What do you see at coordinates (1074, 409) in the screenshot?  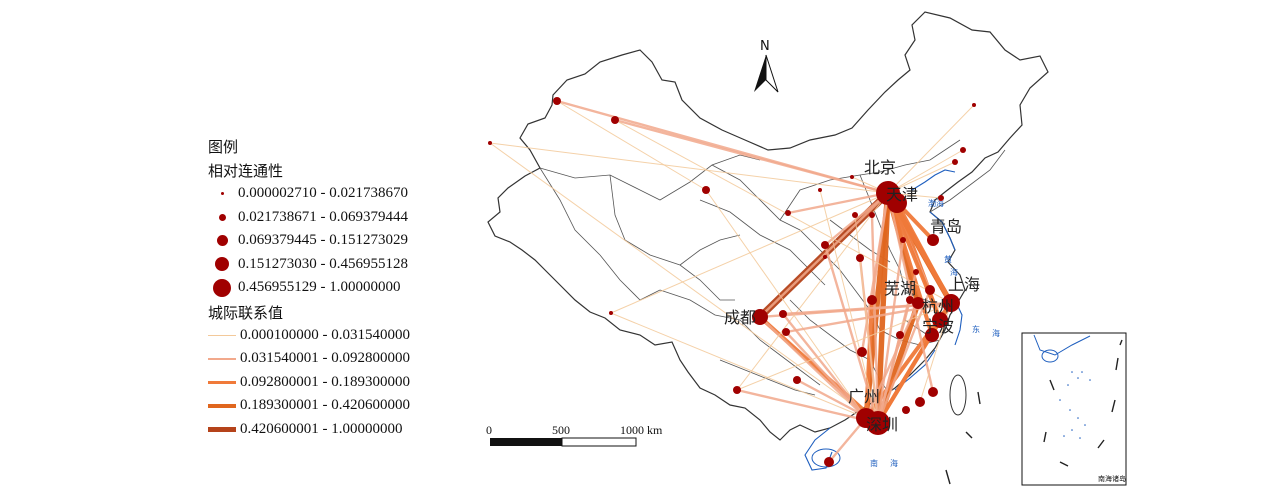 I see `south-sea-inset: 南海诸岛` at bounding box center [1074, 409].